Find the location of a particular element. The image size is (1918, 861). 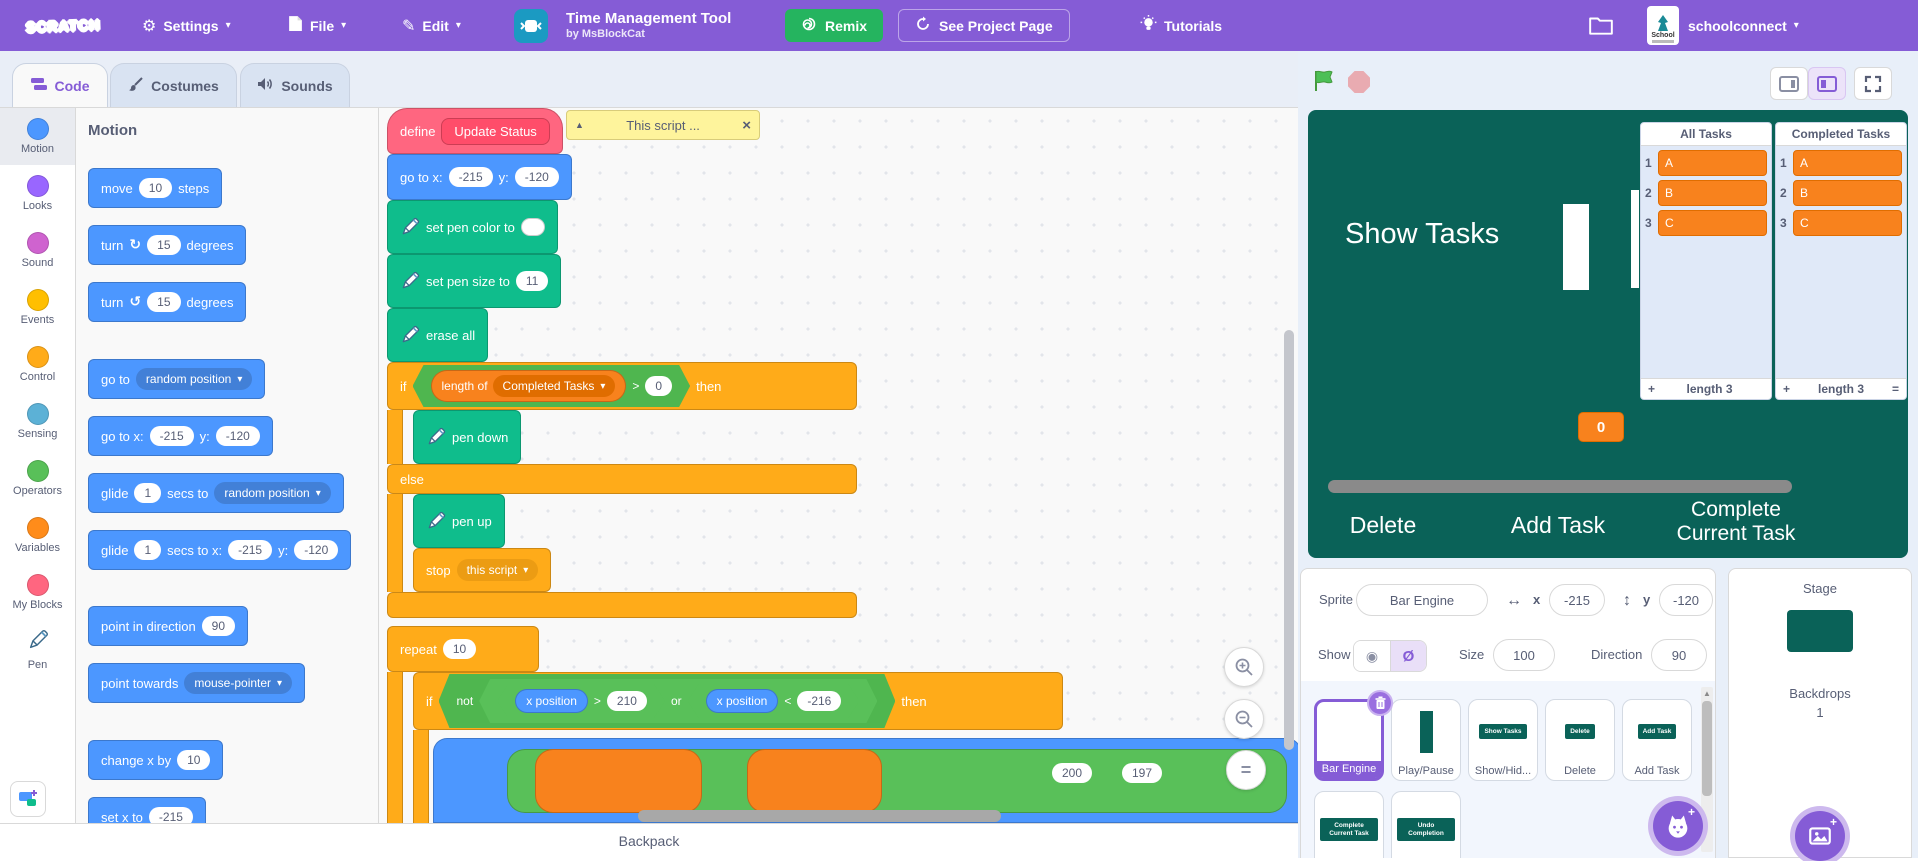

comment-collapse-icon: ▲ is located at coordinates (579, 125).